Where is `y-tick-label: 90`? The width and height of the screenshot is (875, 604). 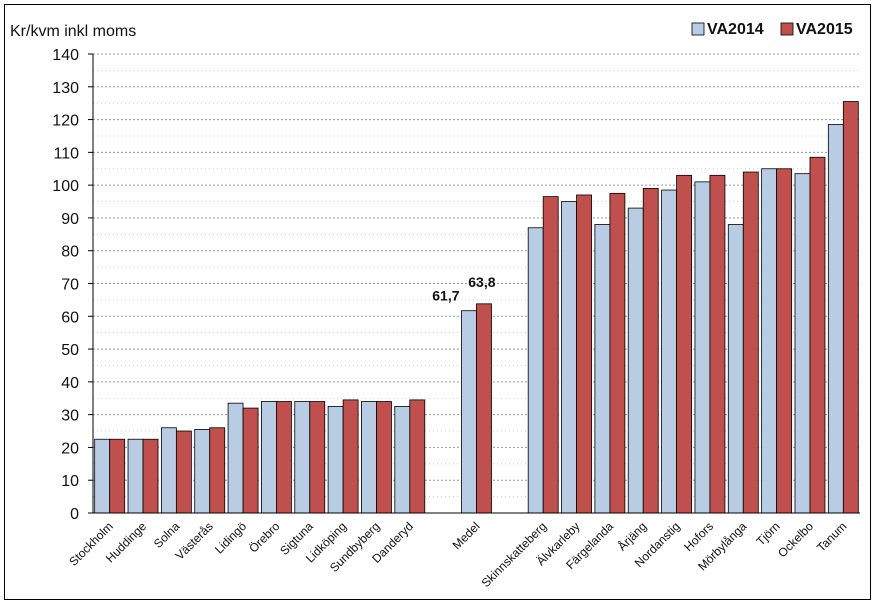
y-tick-label: 90 is located at coordinates (70, 219).